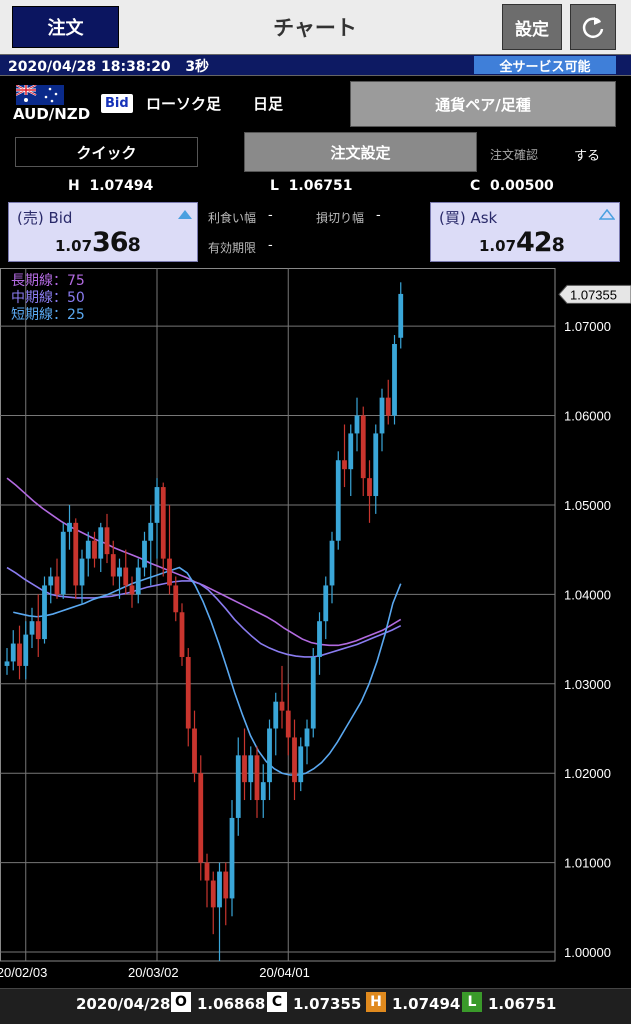 Image resolution: width=631 pixels, height=1024 pixels. I want to click on y-tick-label: 1.00000, so click(587, 952).